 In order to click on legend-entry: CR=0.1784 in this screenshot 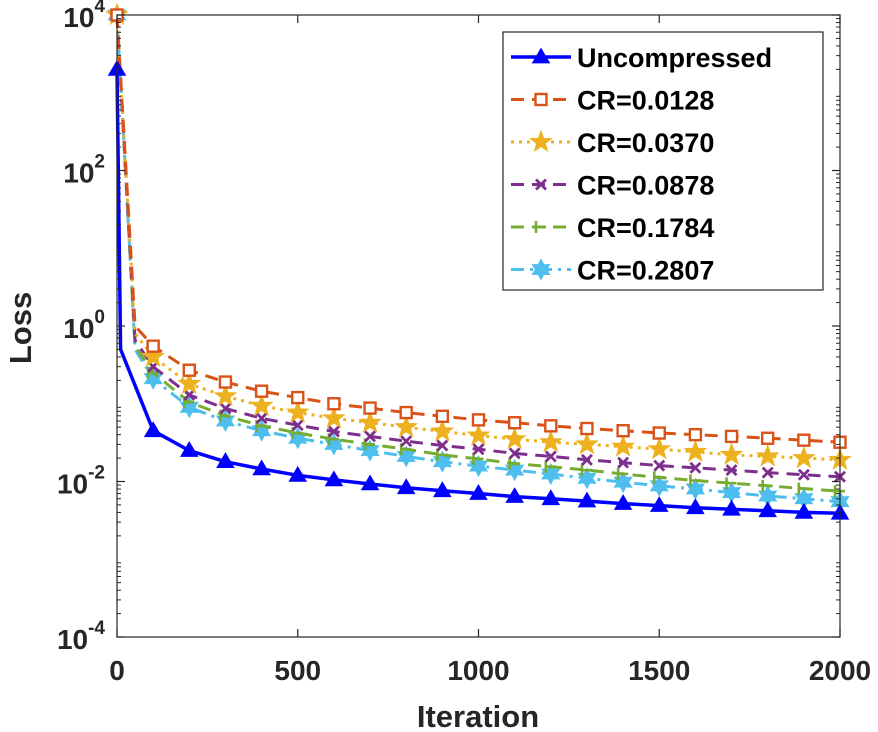, I will do `click(612, 228)`.